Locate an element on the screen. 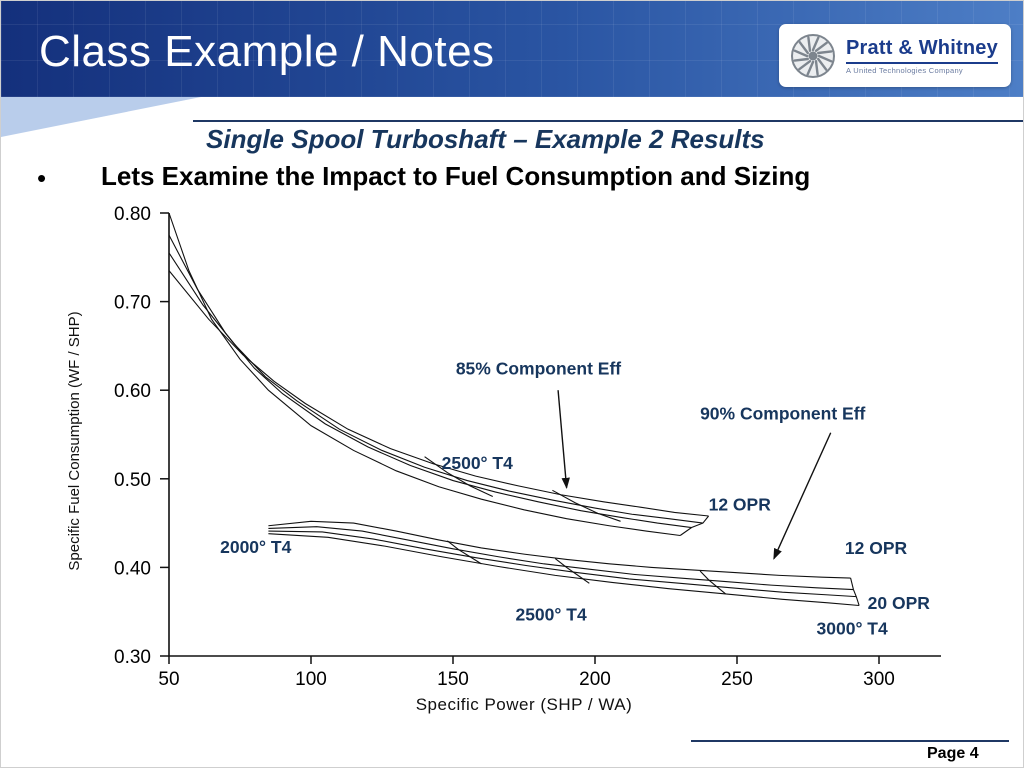 This screenshot has height=768, width=1024. x-tick-label: 100 is located at coordinates (311, 679).